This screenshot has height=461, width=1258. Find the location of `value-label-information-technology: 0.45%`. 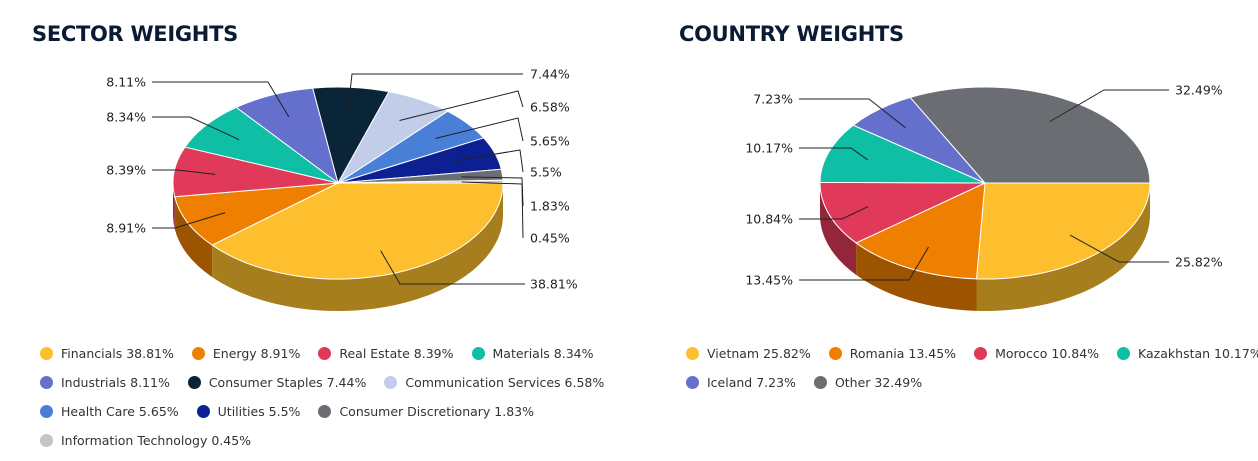

value-label-information-technology: 0.45% is located at coordinates (550, 238).